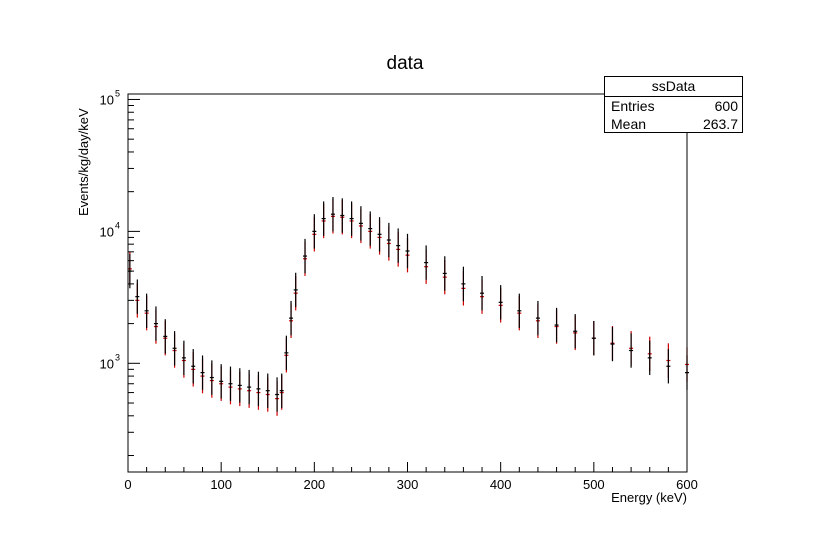  Describe the element at coordinates (673, 87) in the screenshot. I see `stats-title: ssData` at that location.